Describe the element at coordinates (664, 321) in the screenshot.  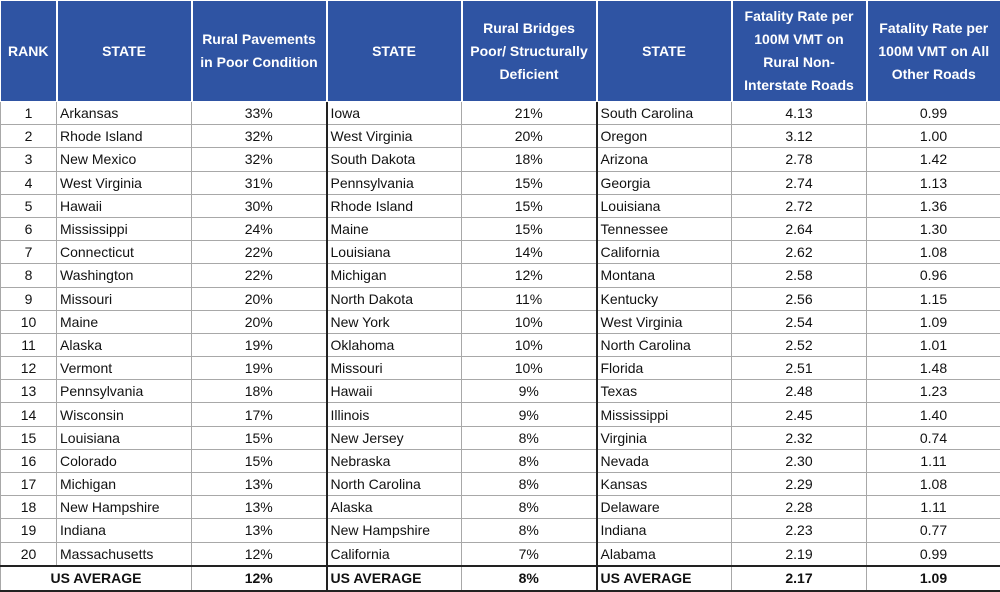
I see `fatality-state-cell: West Virginia` at that location.